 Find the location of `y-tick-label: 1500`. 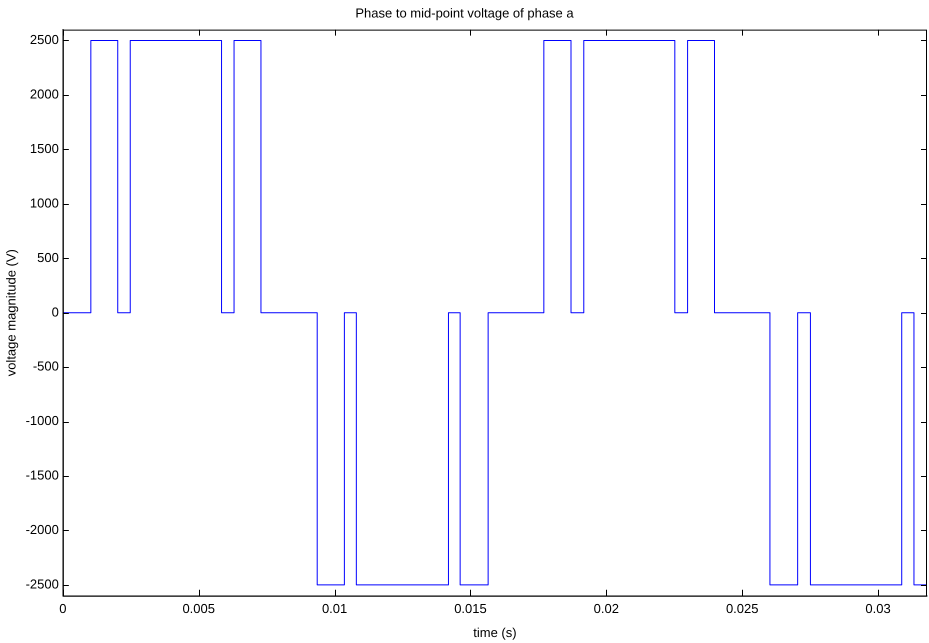

y-tick-label: 1500 is located at coordinates (44, 148).